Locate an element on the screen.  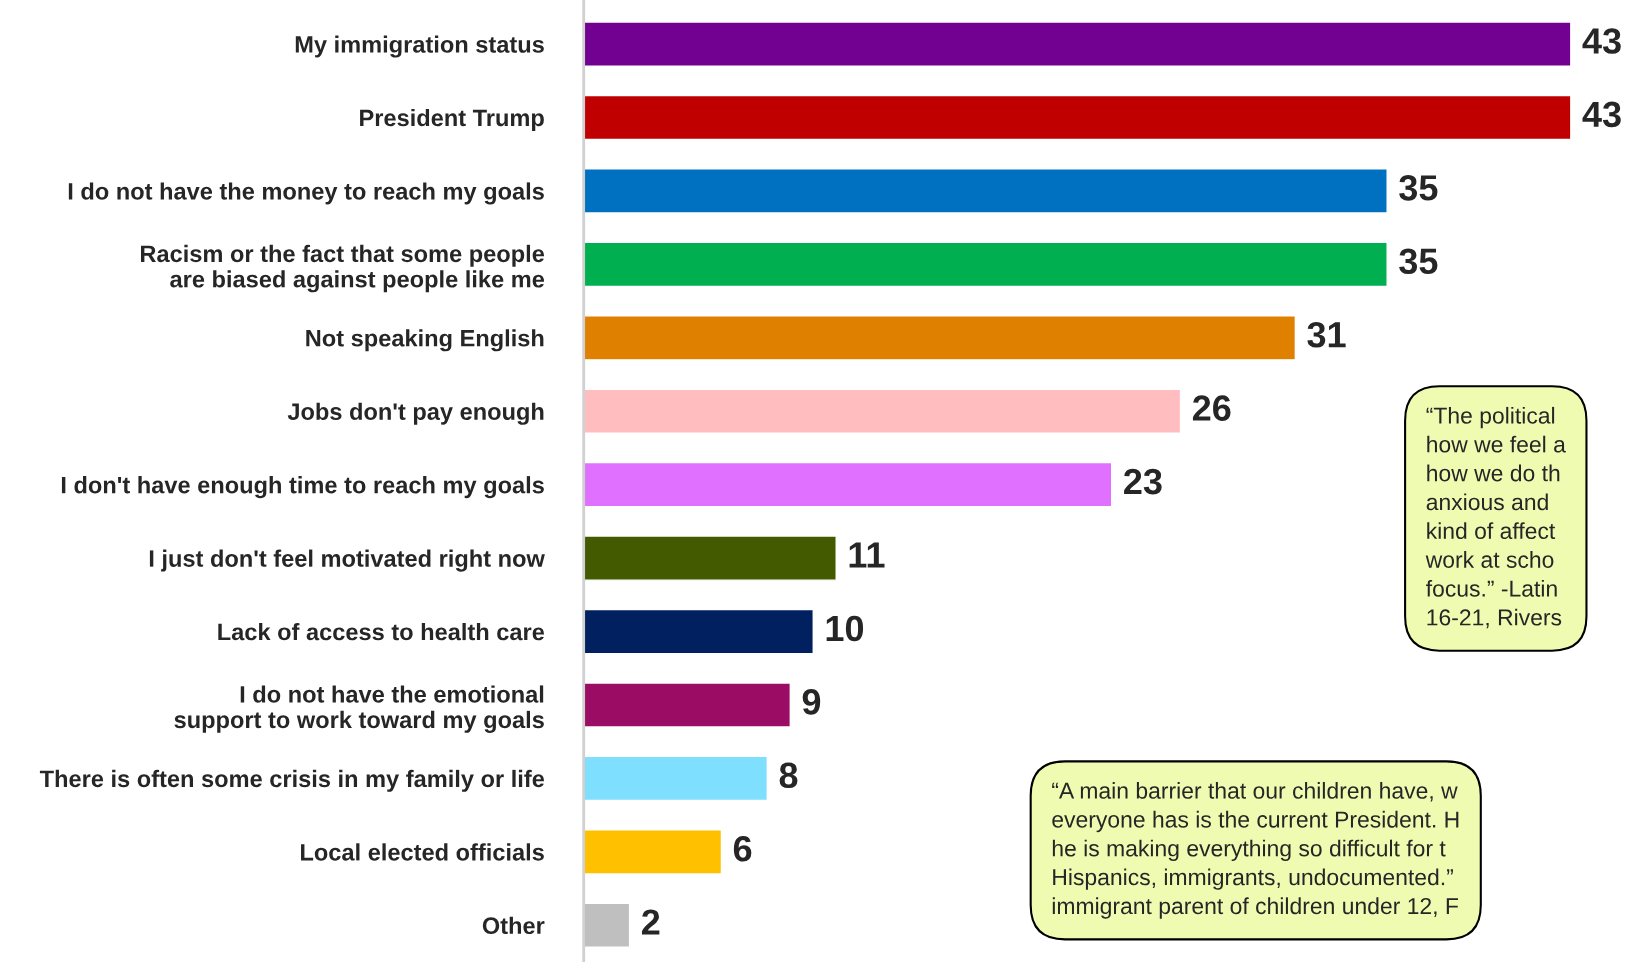
y-tick-label: Local elected officials is located at coordinates (422, 852).